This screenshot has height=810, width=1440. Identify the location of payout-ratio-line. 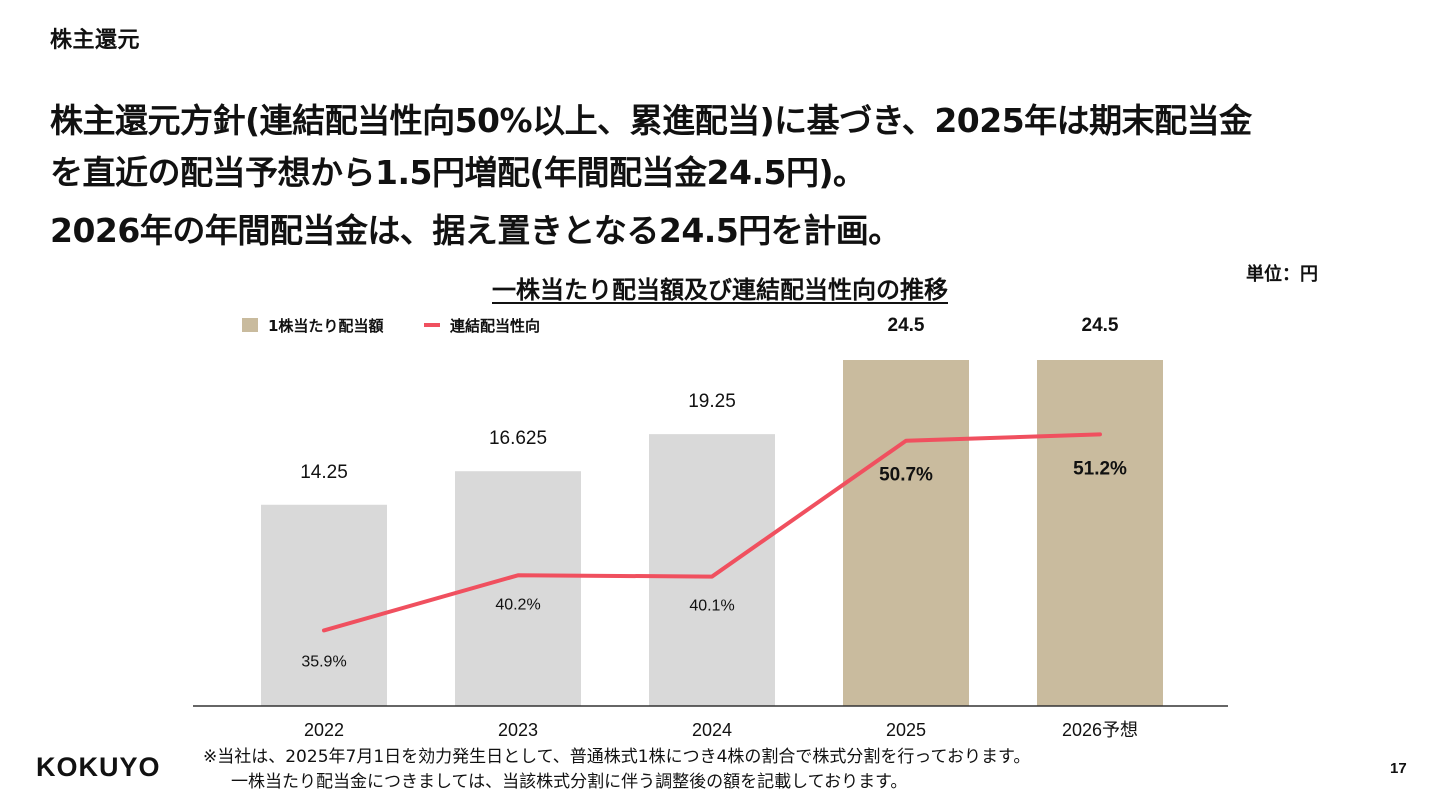
(712, 532).